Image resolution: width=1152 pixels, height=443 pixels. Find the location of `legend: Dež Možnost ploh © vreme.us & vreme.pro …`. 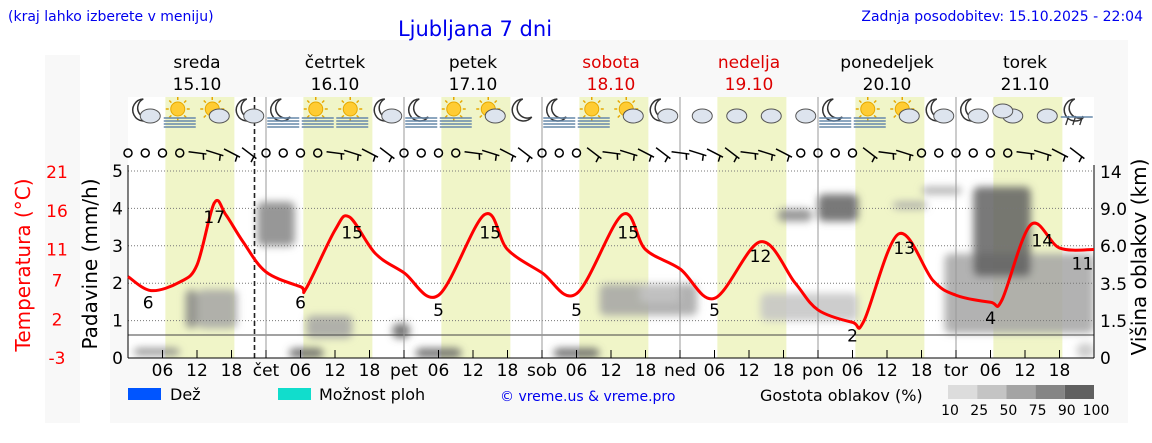

legend: Dež Možnost ploh © vreme.us & vreme.pro … is located at coordinates (618, 402).